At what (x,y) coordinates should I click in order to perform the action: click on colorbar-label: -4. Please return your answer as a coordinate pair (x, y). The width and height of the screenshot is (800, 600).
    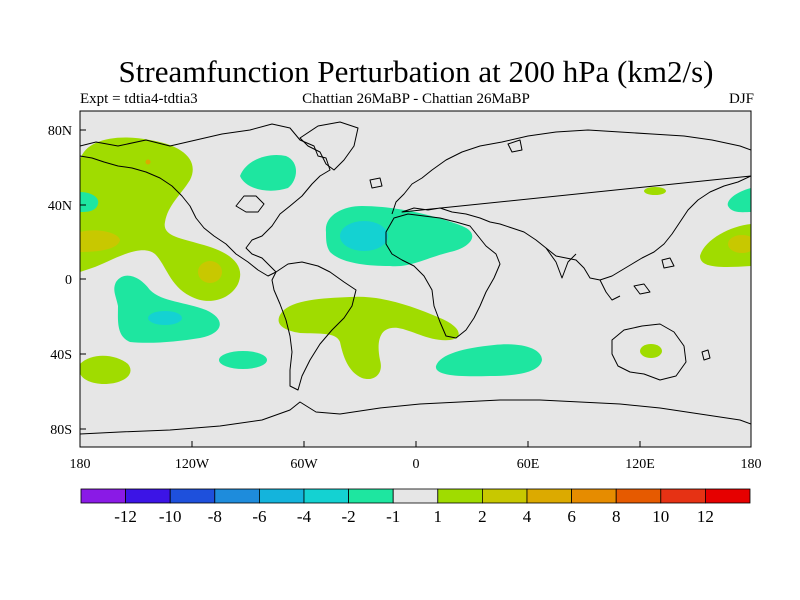
    Looking at the image, I should click on (304, 516).